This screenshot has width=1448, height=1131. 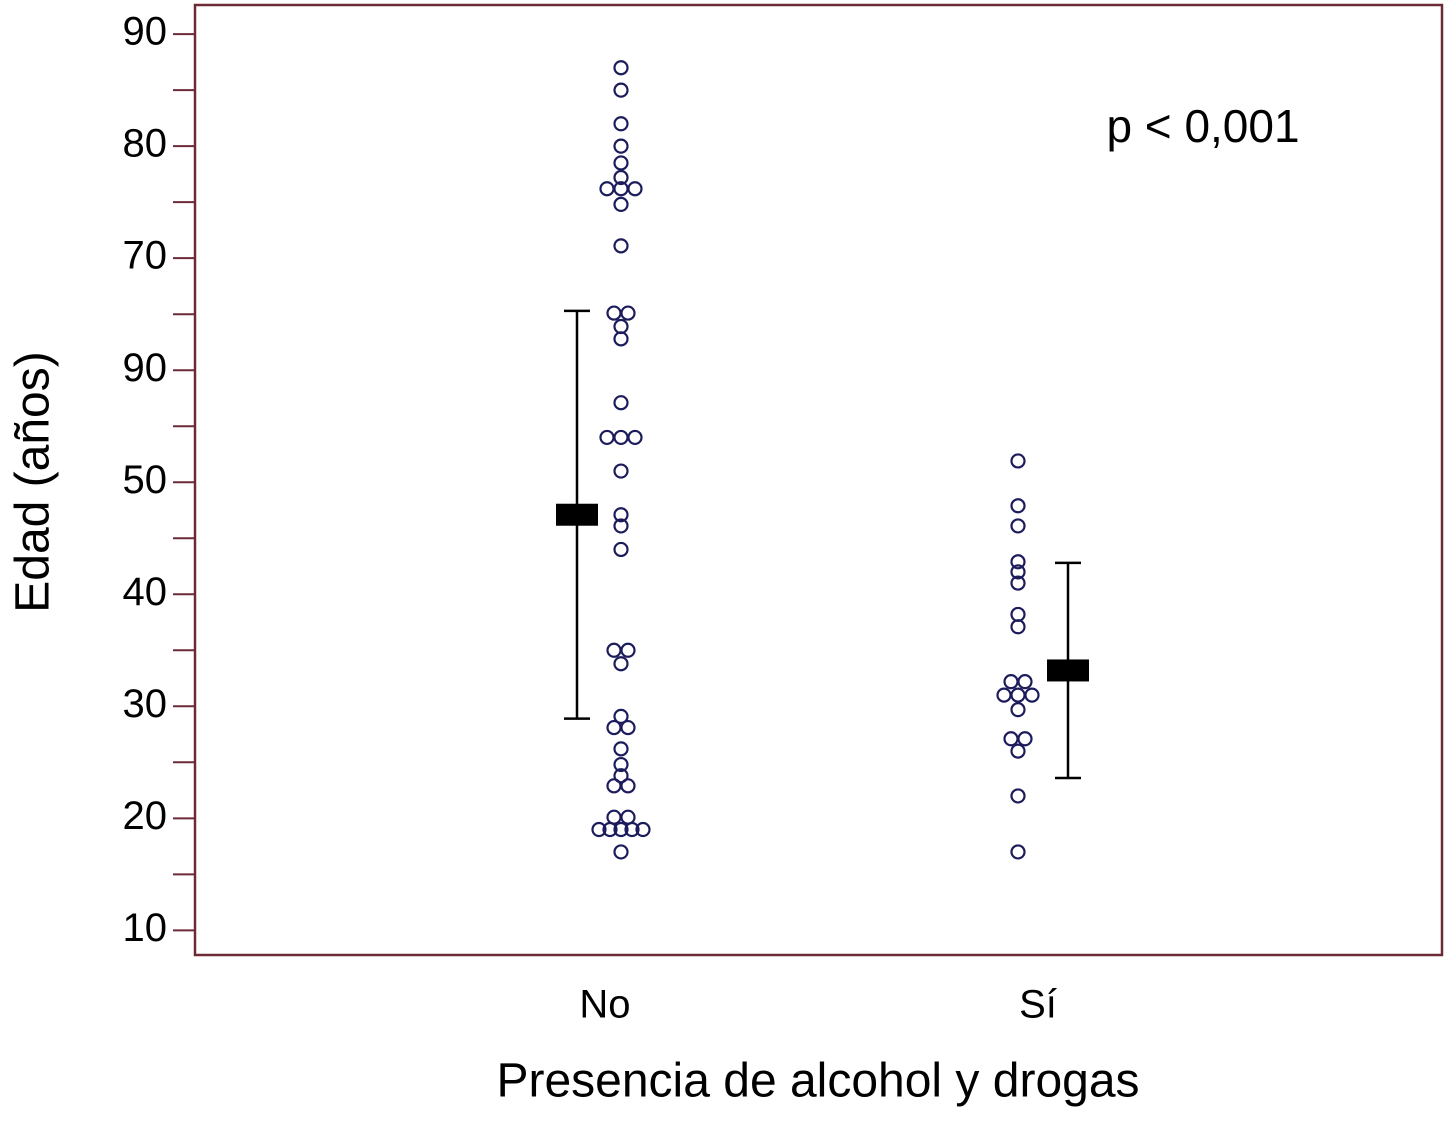 I want to click on y-tick-label: 20, so click(x=145, y=816).